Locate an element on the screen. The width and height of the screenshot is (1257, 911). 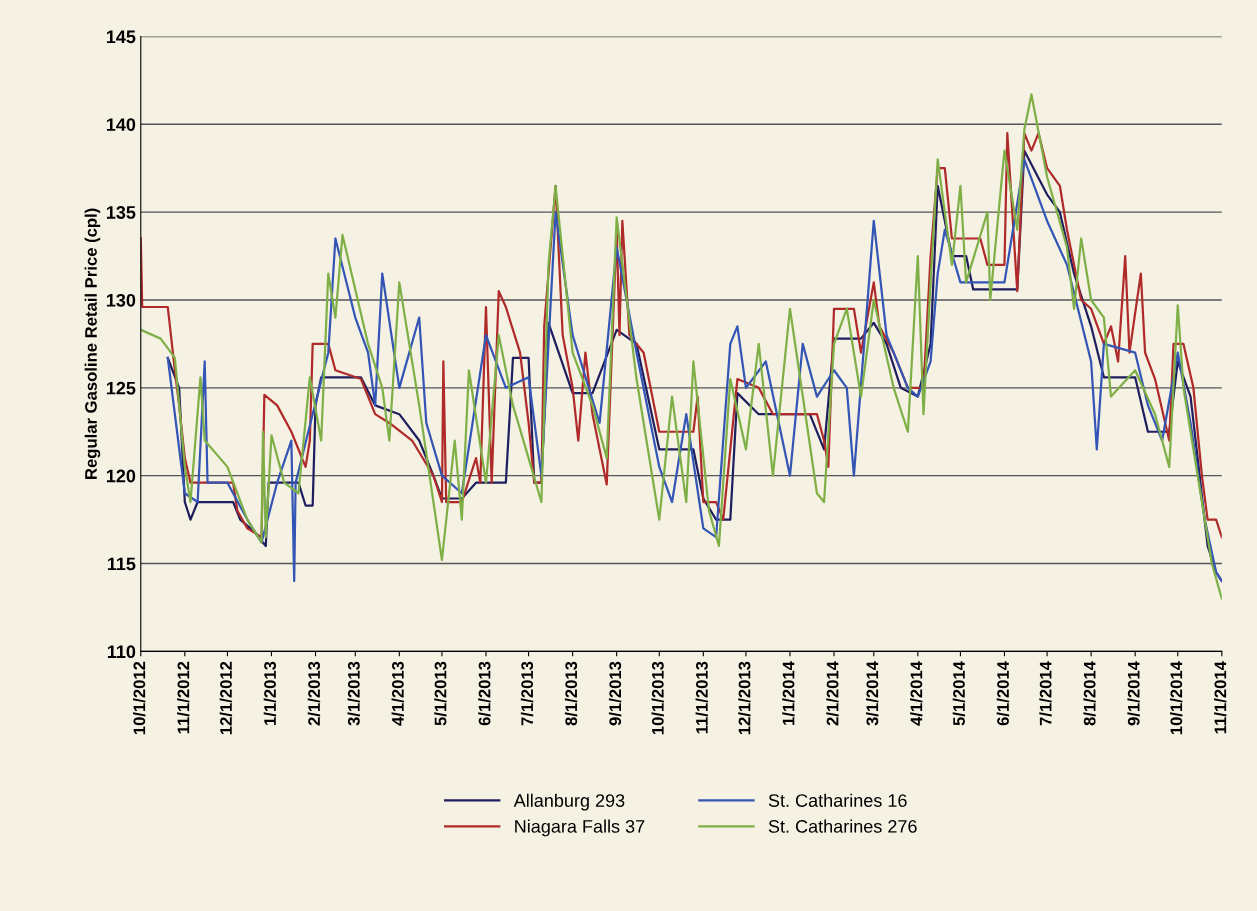
x-tick-label: 7/1/2014 is located at coordinates (1045, 693).